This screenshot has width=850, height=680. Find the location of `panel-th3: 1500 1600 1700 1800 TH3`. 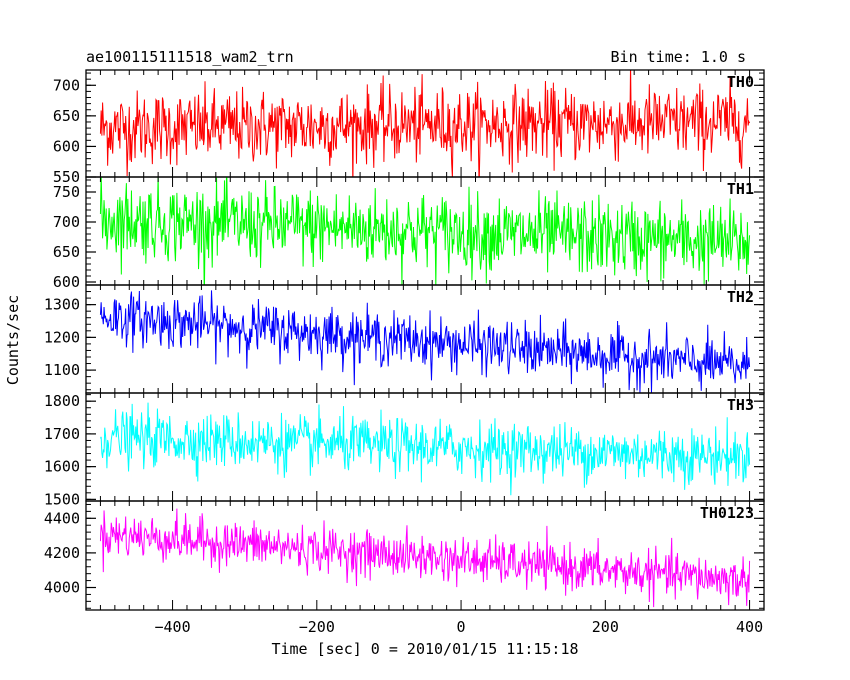

panel-th3: 1500 1600 1700 1800 TH3 is located at coordinates (404, 450).